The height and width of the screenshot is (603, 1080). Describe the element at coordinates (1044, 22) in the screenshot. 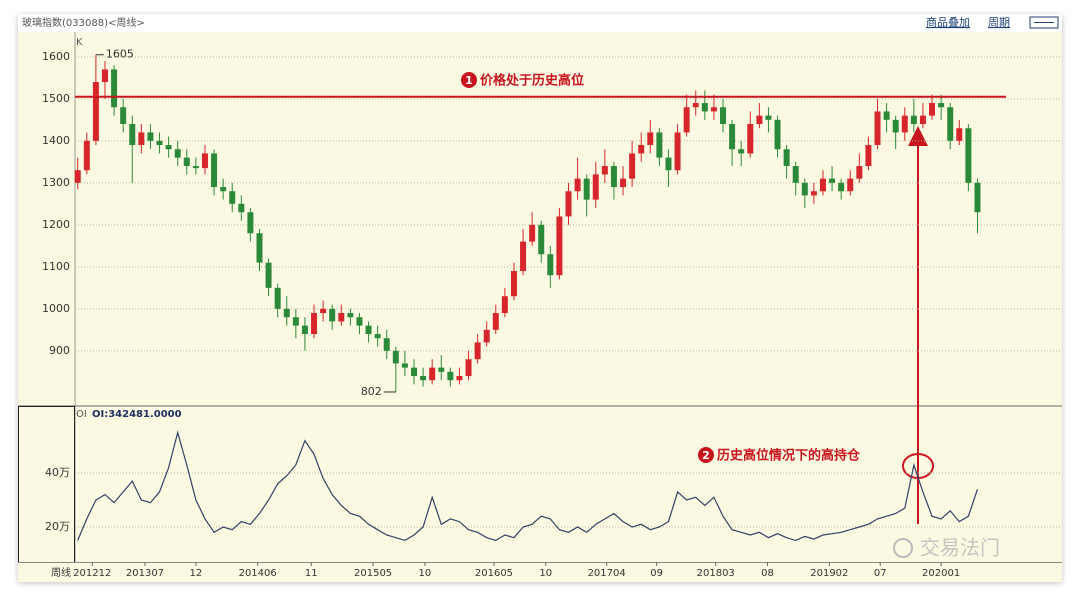

I see `nav-icon` at that location.